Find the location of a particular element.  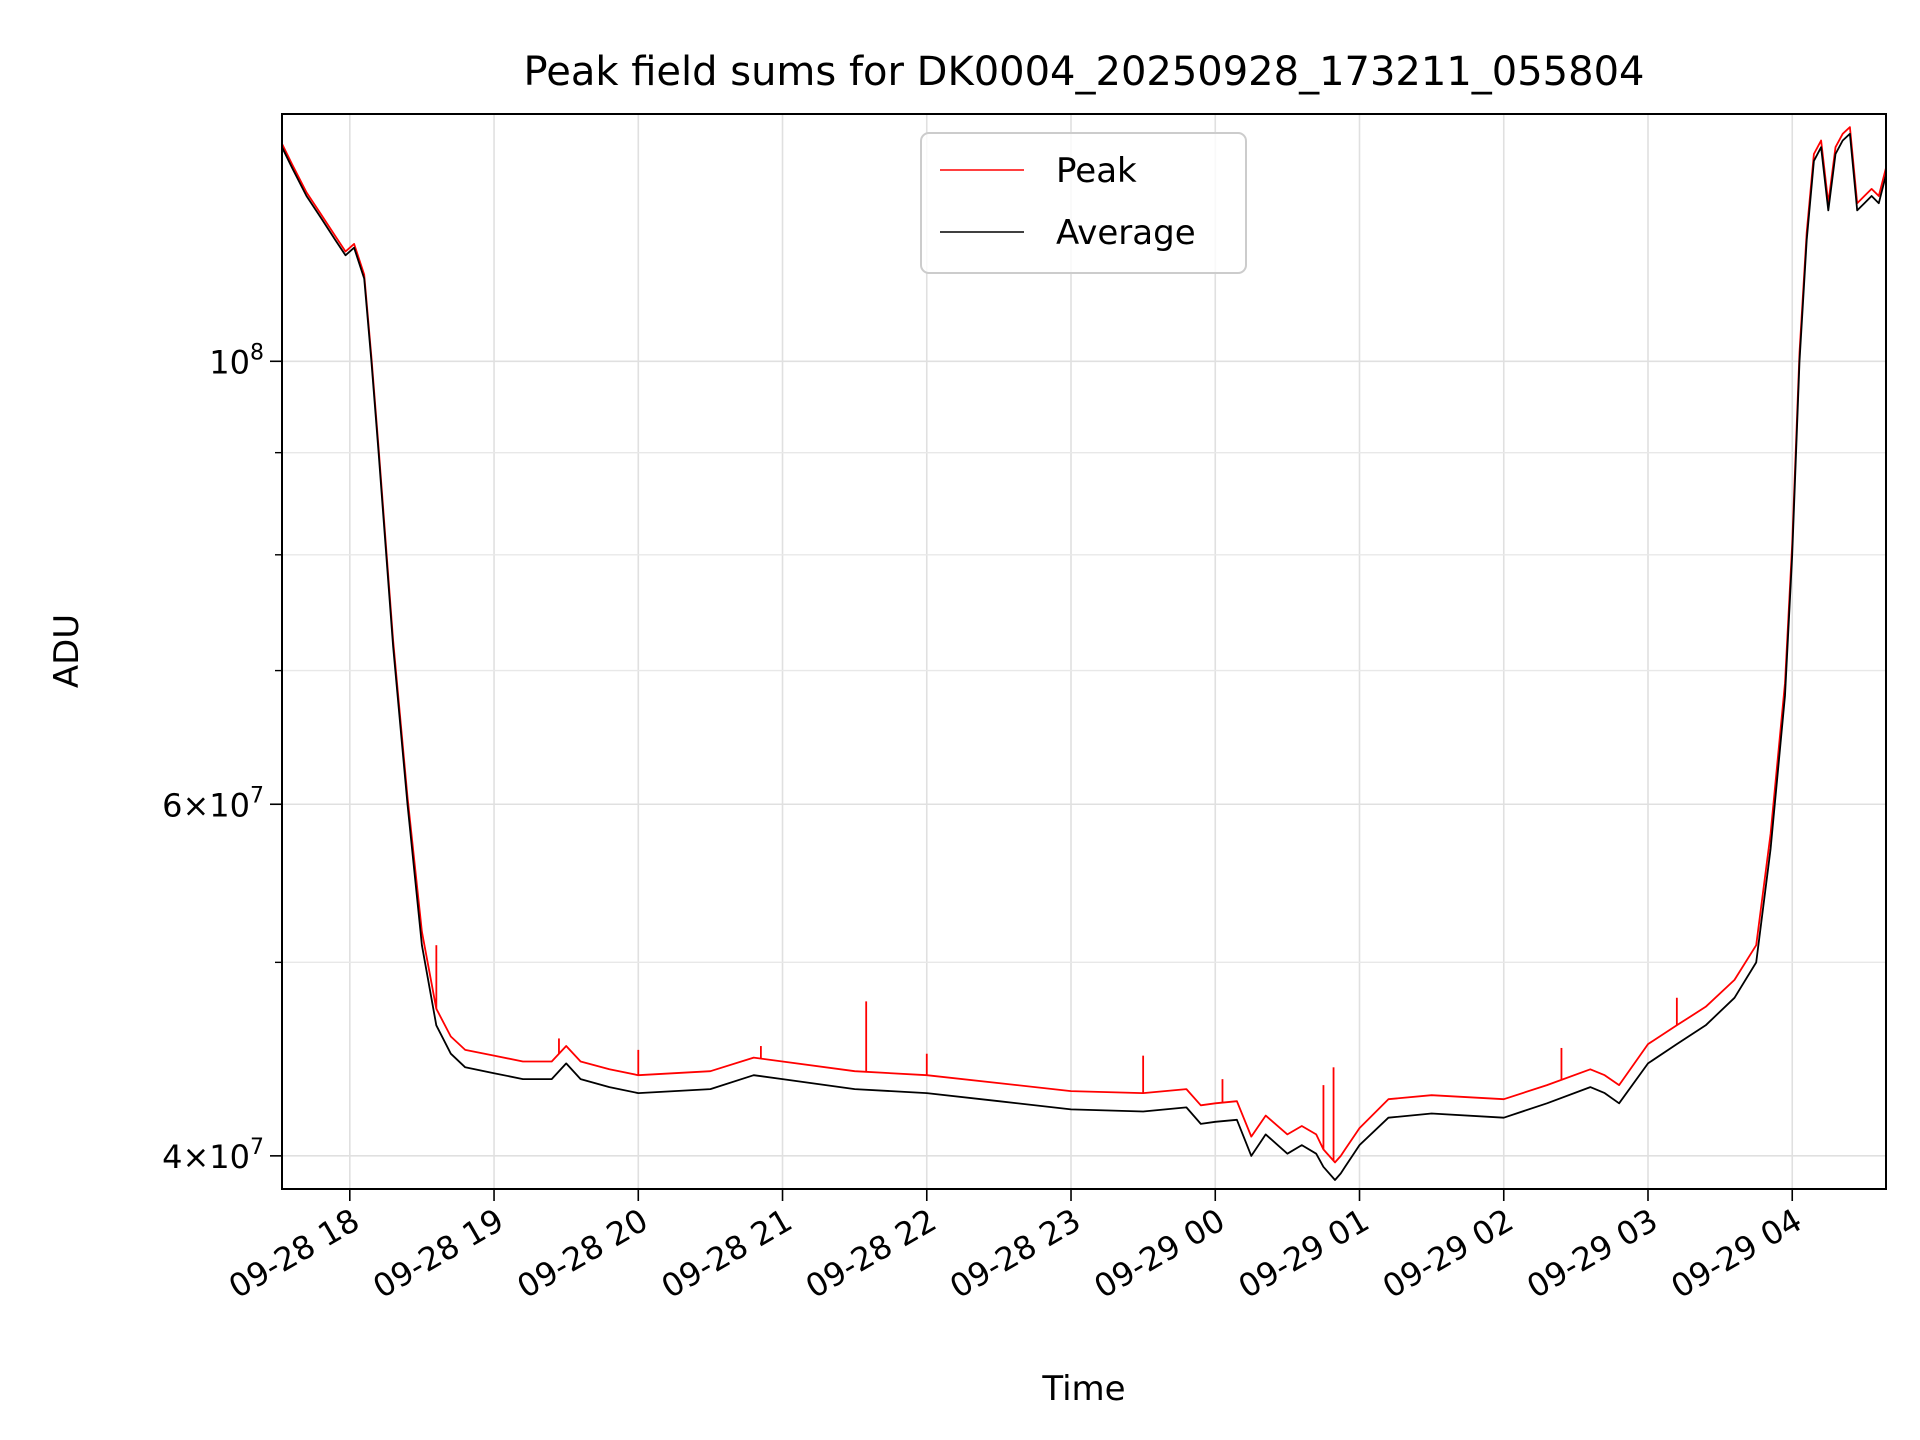

legend: Peak Average is located at coordinates (1083, 203).